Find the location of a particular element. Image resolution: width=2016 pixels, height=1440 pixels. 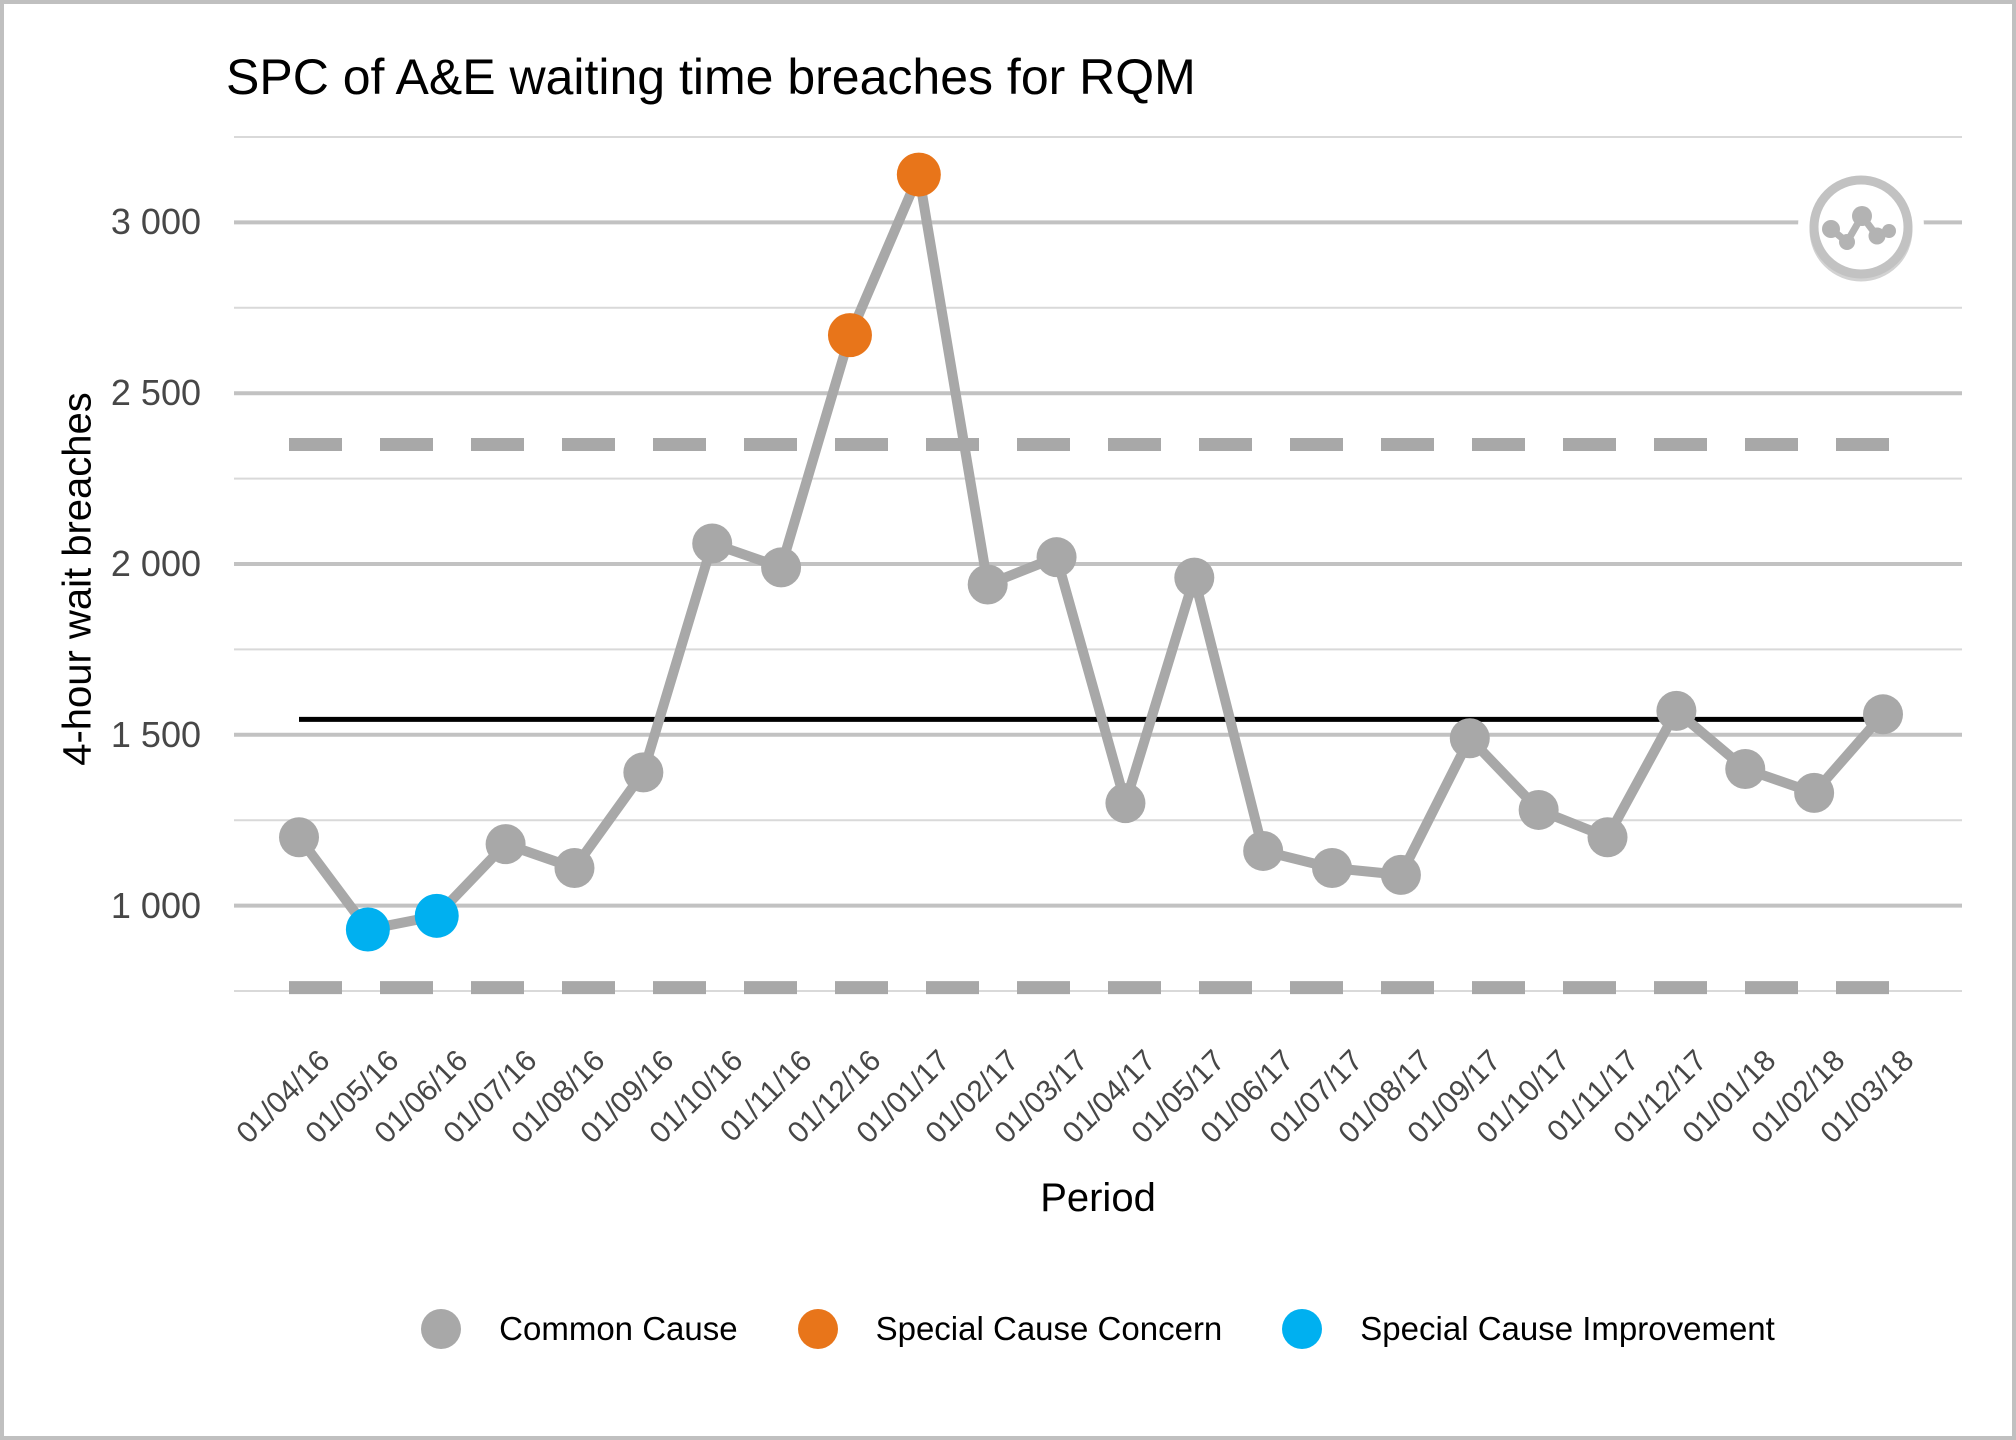

legend-label-special-cause-improvement: Special Cause Improvement is located at coordinates (1567, 1328).